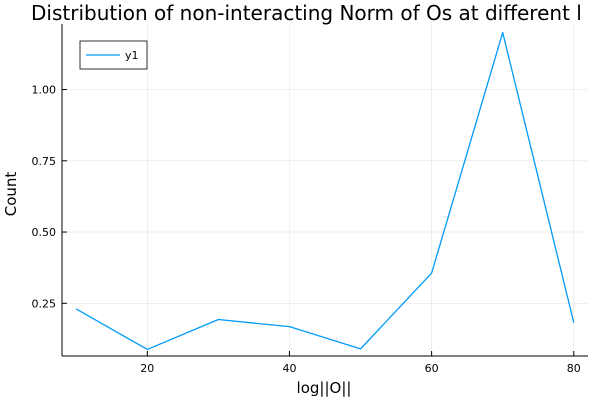  I want to click on x-tick-label: 40, so click(289, 368).